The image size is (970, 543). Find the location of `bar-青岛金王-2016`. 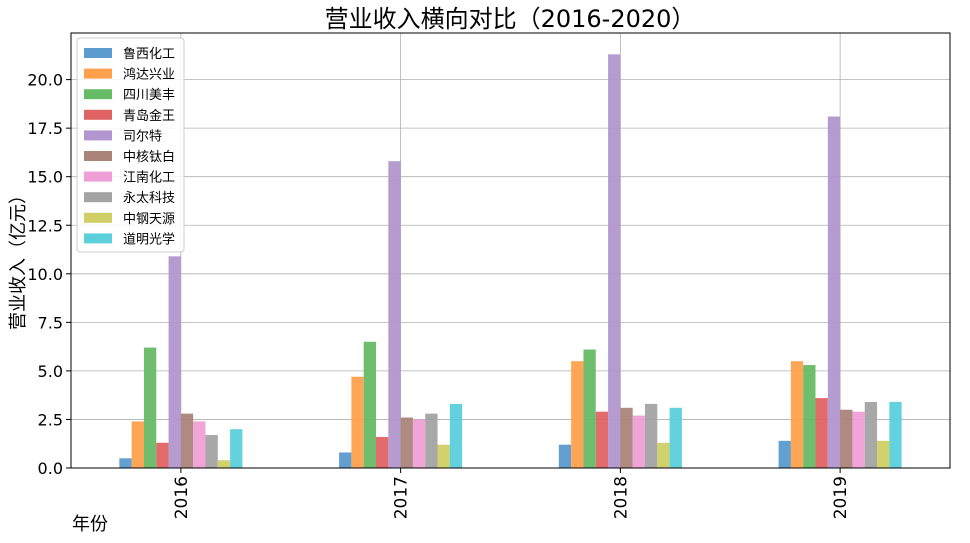

bar-青岛金王-2016 is located at coordinates (162, 455).